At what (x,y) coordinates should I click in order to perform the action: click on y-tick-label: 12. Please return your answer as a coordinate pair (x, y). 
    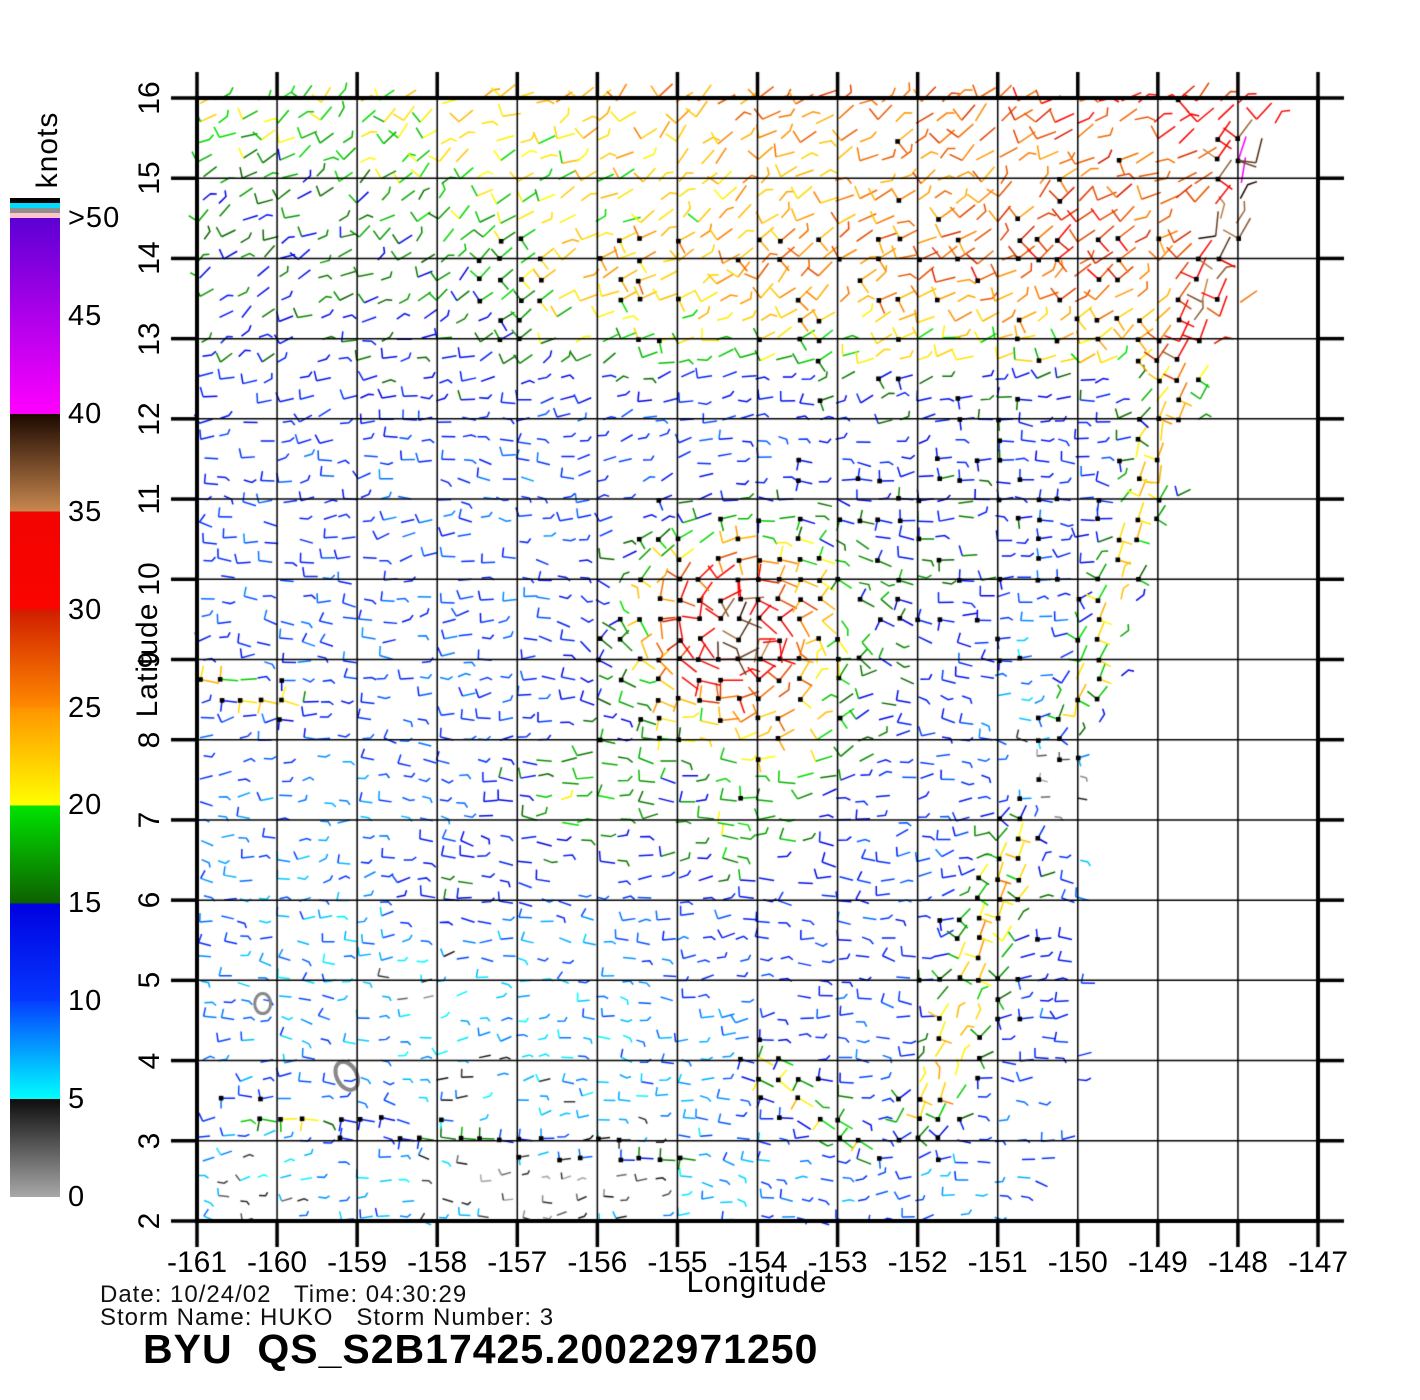
    Looking at the image, I should click on (149, 419).